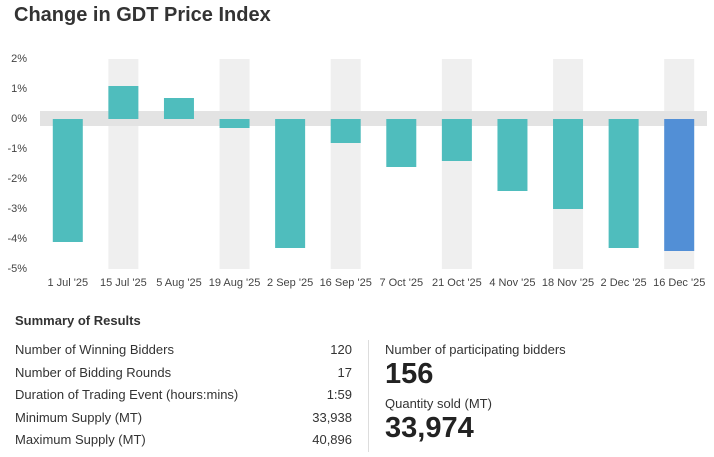  I want to click on y-tick-label: 0%, so click(19, 119).